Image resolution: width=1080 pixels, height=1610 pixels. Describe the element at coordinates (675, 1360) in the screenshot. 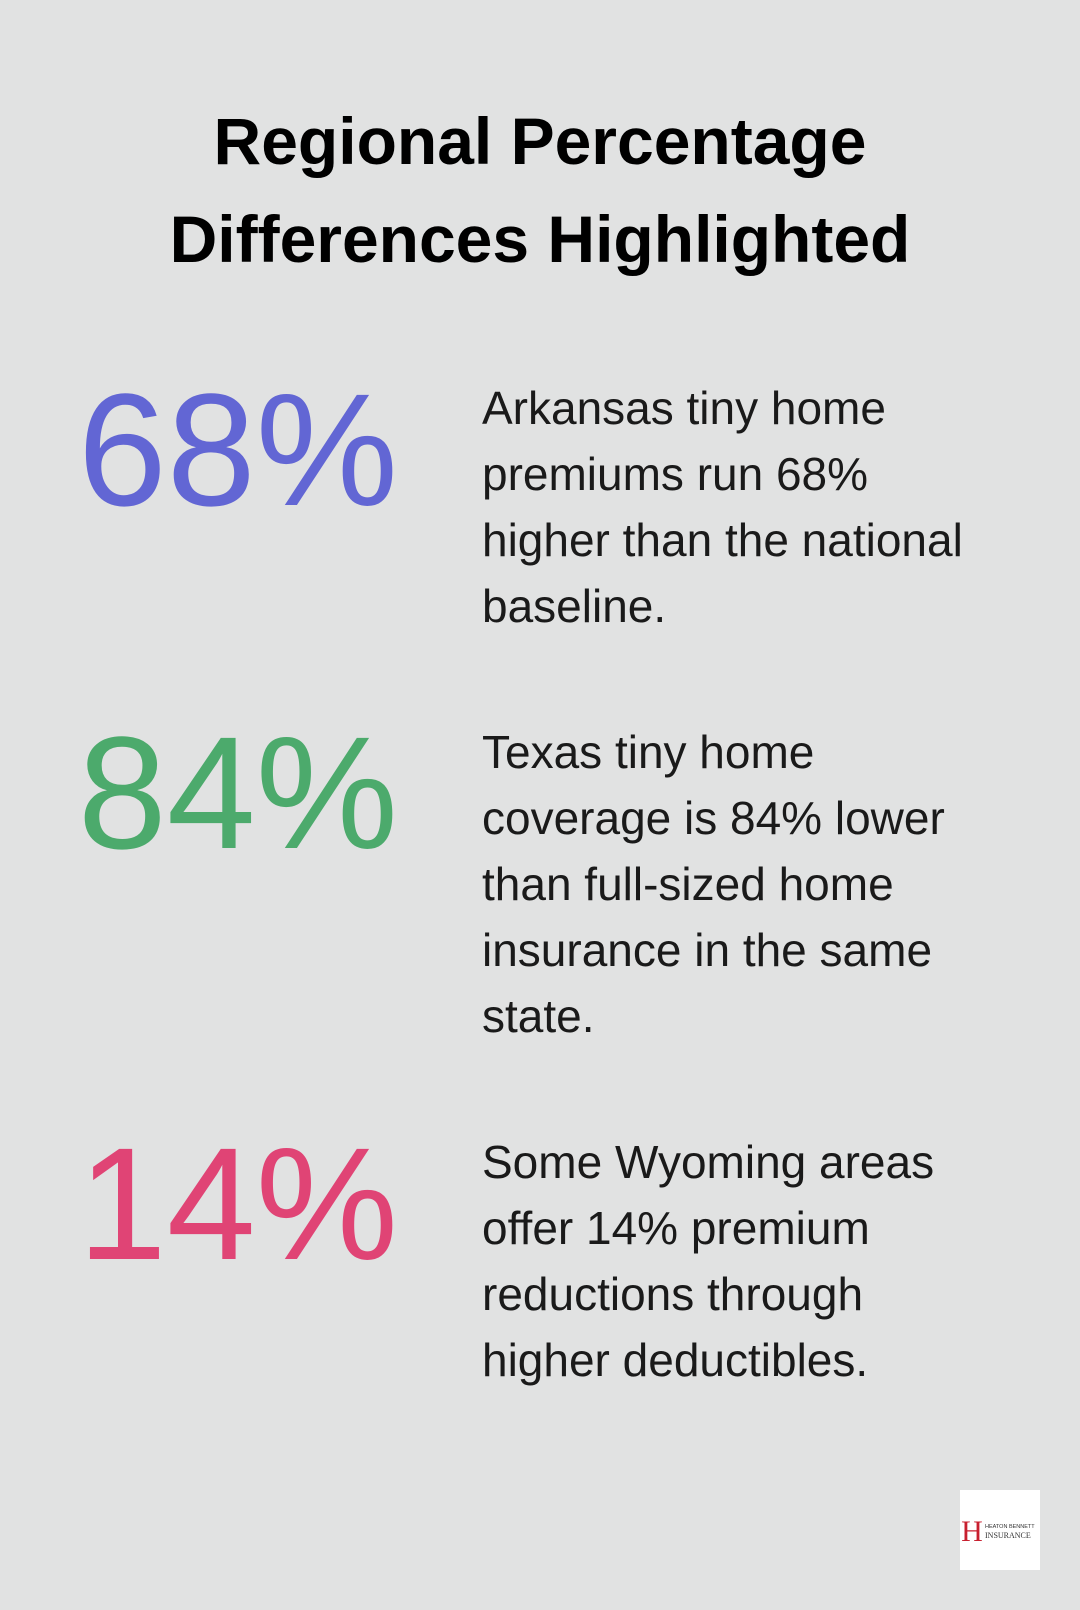

I see `stat-description: higher deductibles.` at that location.